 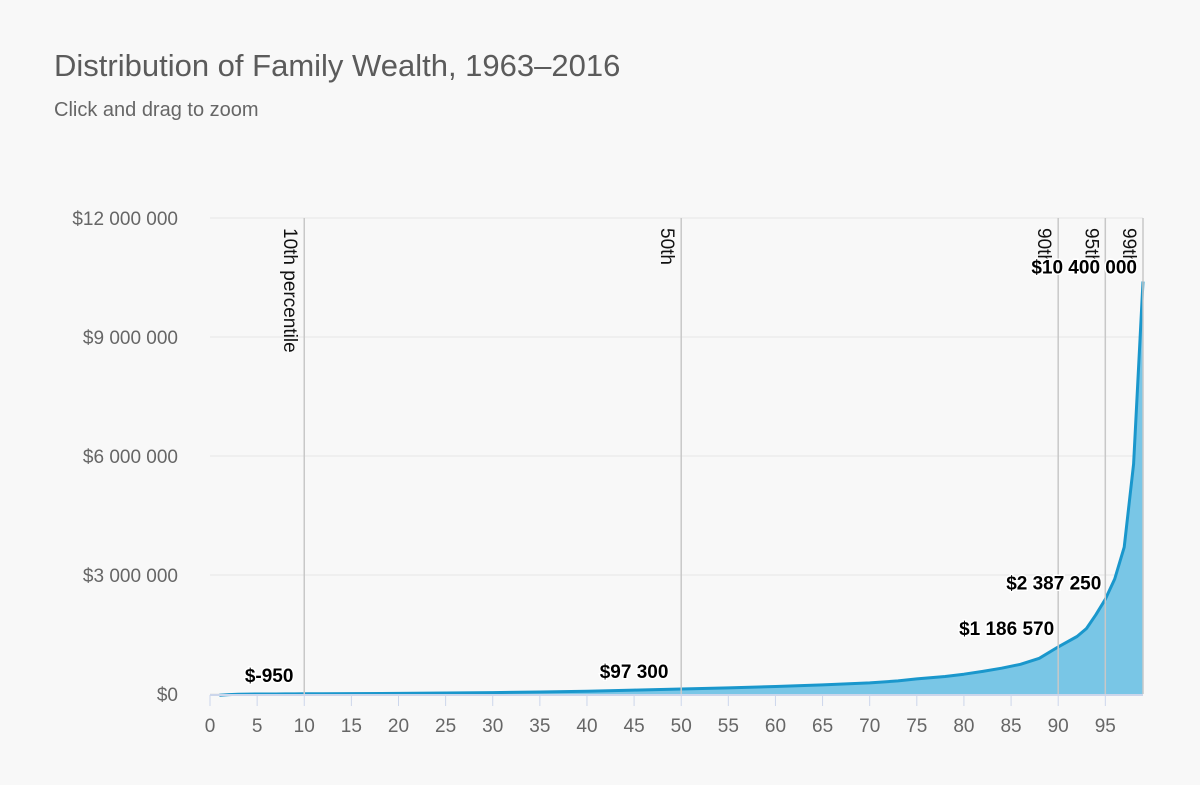 What do you see at coordinates (666, 246) in the screenshot?
I see `percentile-plotline-label: 50th` at bounding box center [666, 246].